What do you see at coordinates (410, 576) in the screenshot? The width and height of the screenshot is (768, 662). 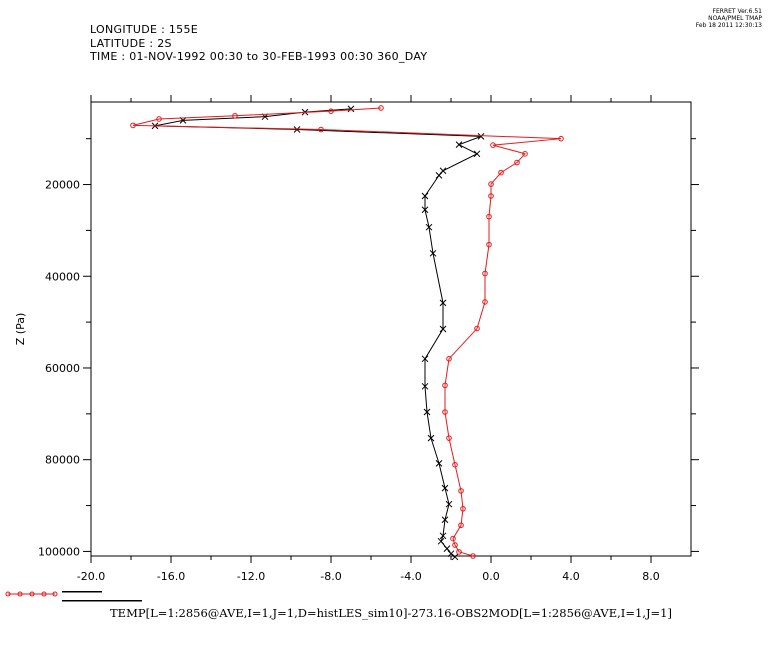 I see `x-tick-label: -4.0` at bounding box center [410, 576].